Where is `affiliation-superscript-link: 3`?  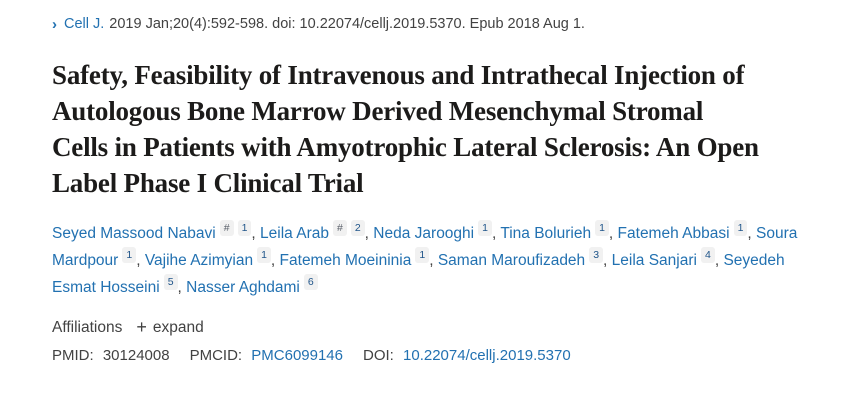 affiliation-superscript-link: 3 is located at coordinates (596, 255).